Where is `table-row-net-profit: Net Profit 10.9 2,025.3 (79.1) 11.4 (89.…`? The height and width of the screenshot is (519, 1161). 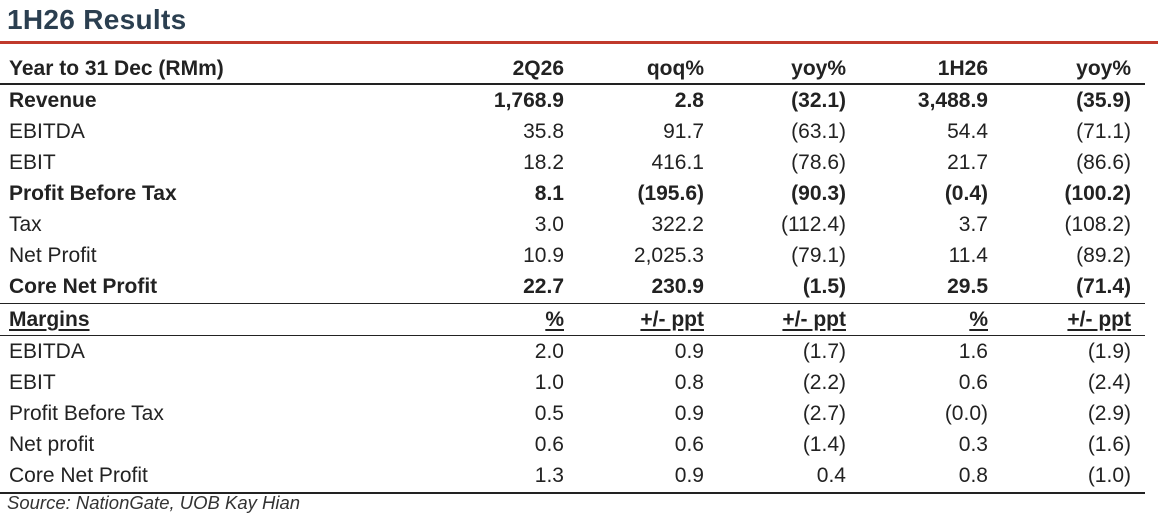 table-row-net-profit: Net Profit 10.9 2,025.3 (79.1) 11.4 (89.… is located at coordinates (572, 256).